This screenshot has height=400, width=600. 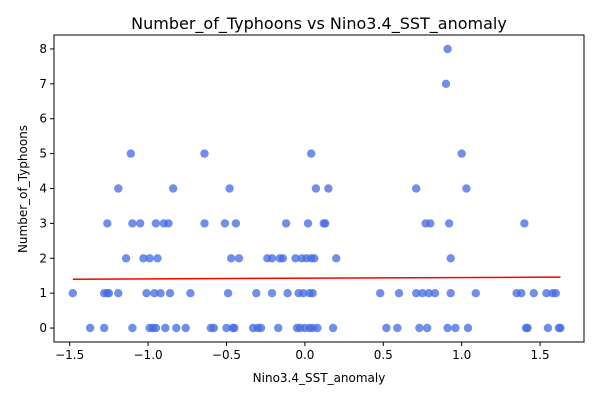 I want to click on y-tick-label: 8, so click(x=43, y=49).